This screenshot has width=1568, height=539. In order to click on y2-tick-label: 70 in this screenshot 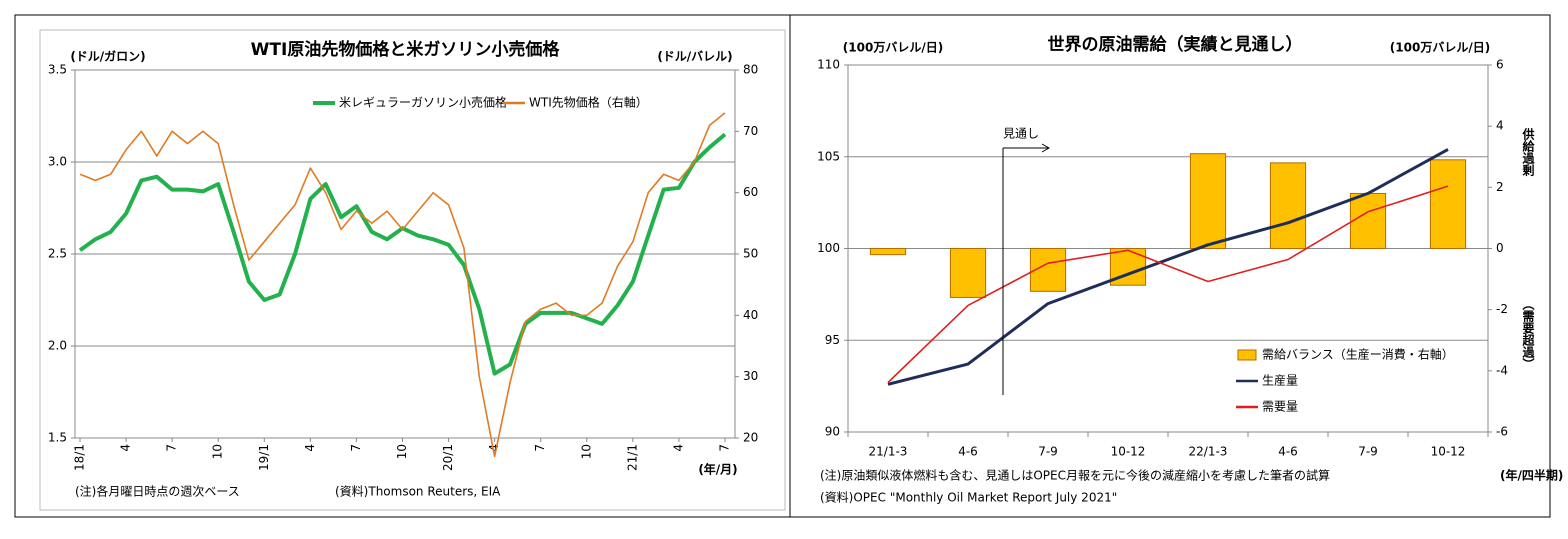, I will do `click(750, 131)`.